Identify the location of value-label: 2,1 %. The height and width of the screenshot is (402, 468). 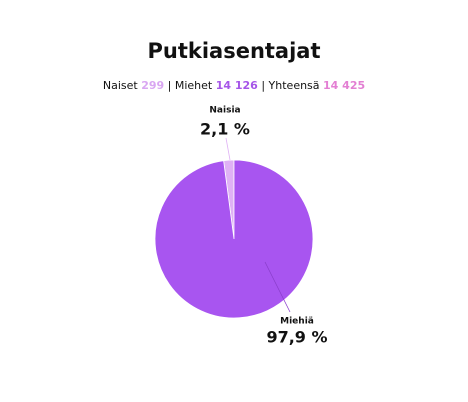
(225, 129).